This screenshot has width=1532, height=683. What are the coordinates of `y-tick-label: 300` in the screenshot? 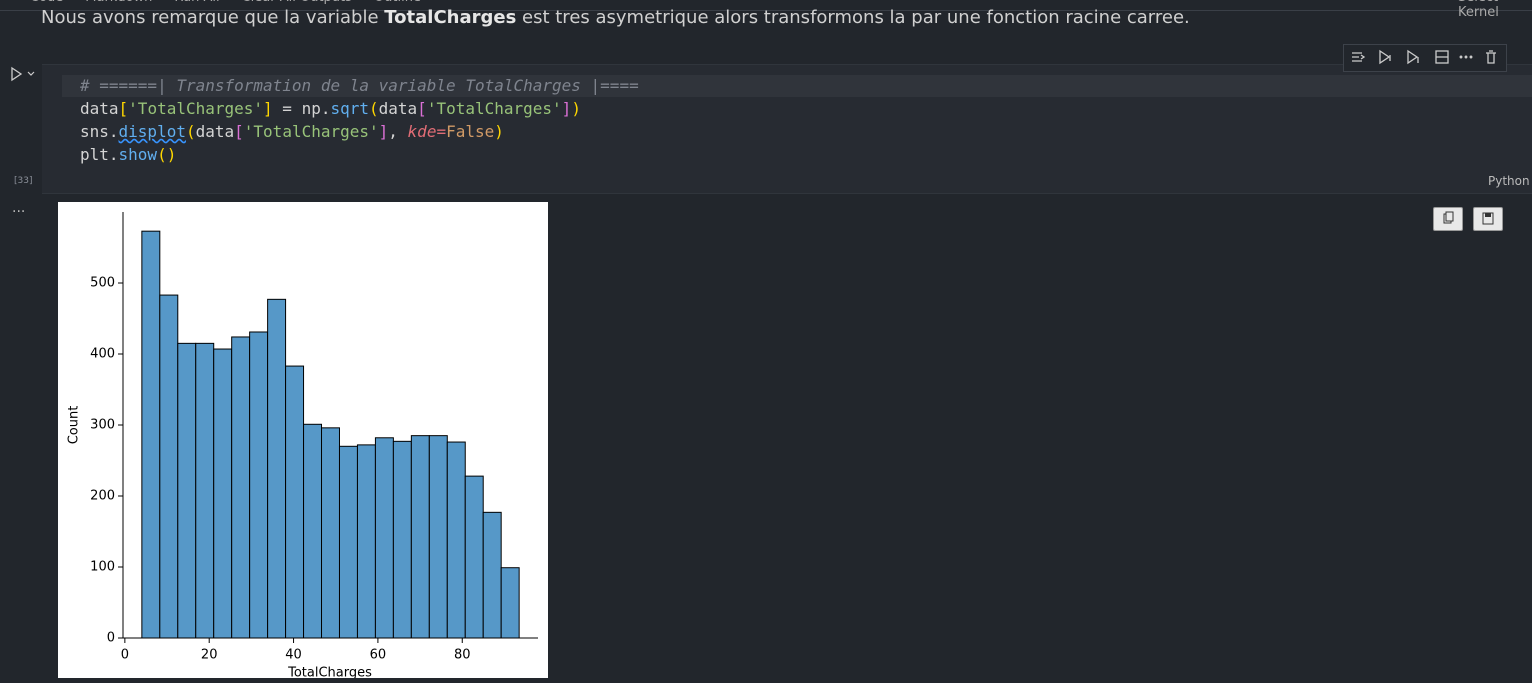 It's located at (102, 425).